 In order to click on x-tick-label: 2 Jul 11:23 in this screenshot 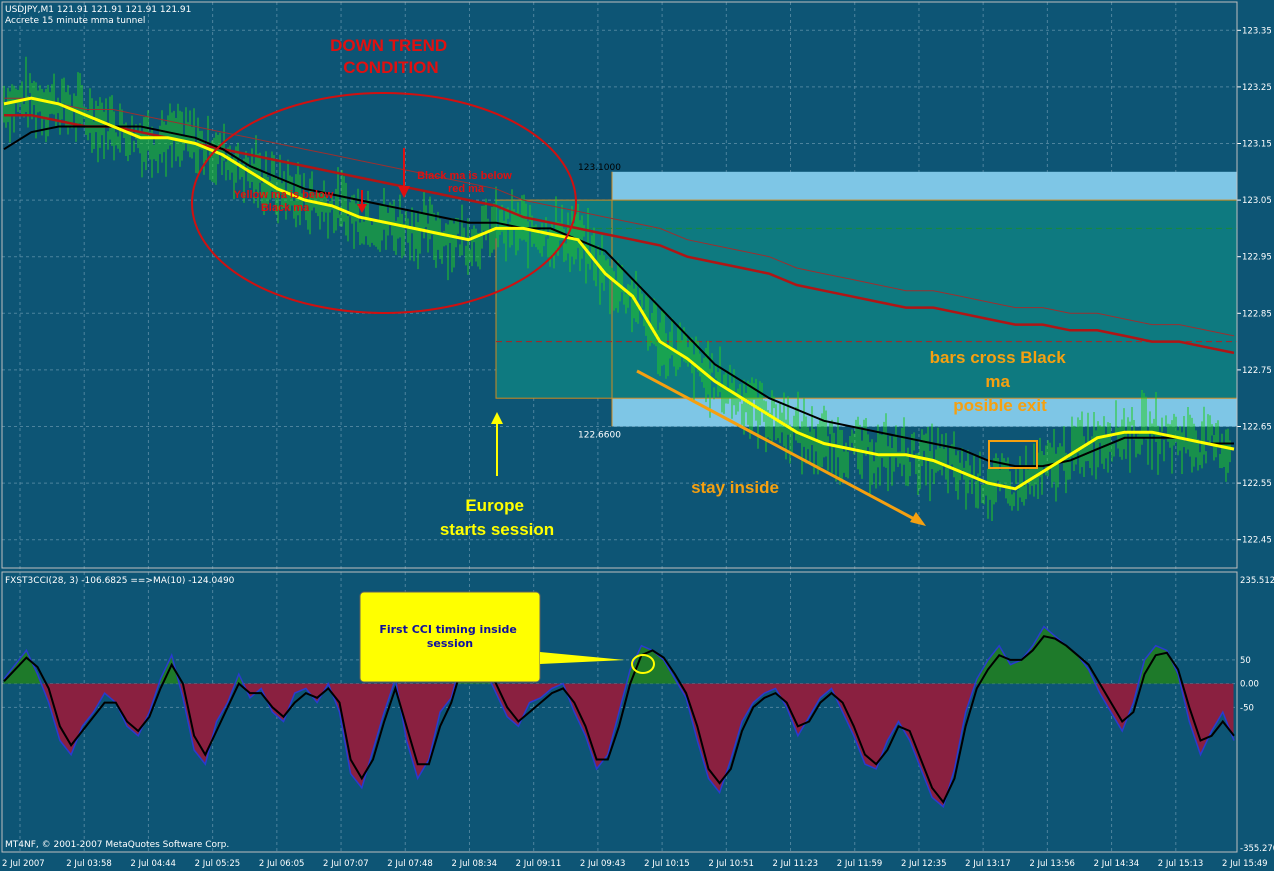, I will do `click(796, 864)`.